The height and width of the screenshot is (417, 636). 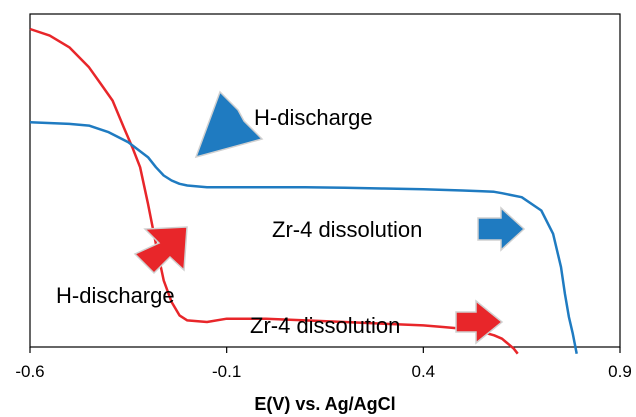 What do you see at coordinates (226, 371) in the screenshot?
I see `x-tick-label: -0.1` at bounding box center [226, 371].